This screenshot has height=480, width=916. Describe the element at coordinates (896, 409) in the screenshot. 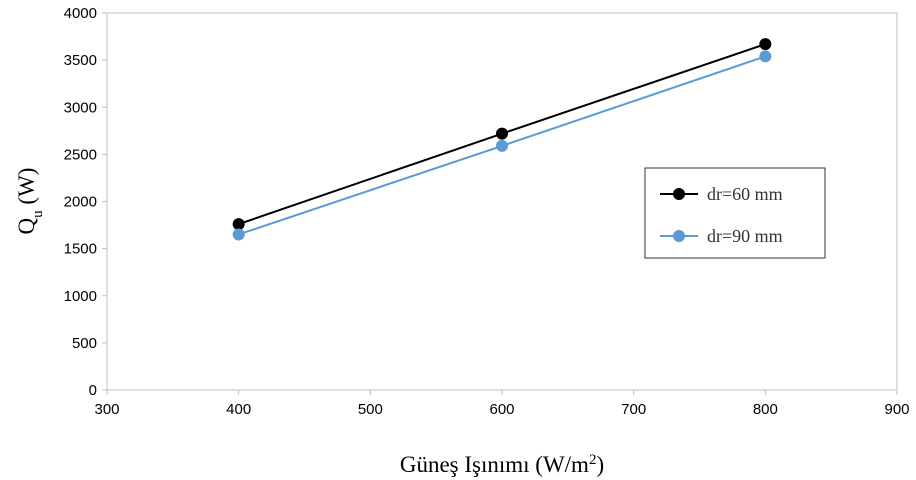

I see `x-tick-label: 900` at that location.